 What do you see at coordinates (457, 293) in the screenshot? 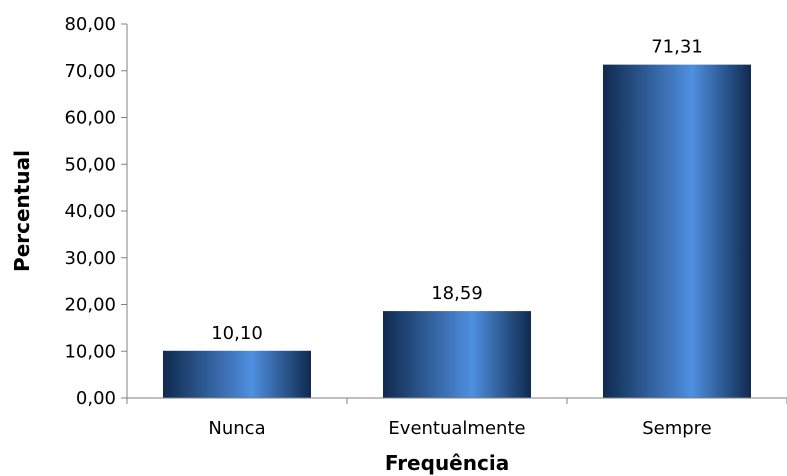
I see `data-label-eventualmente: 18,59` at bounding box center [457, 293].